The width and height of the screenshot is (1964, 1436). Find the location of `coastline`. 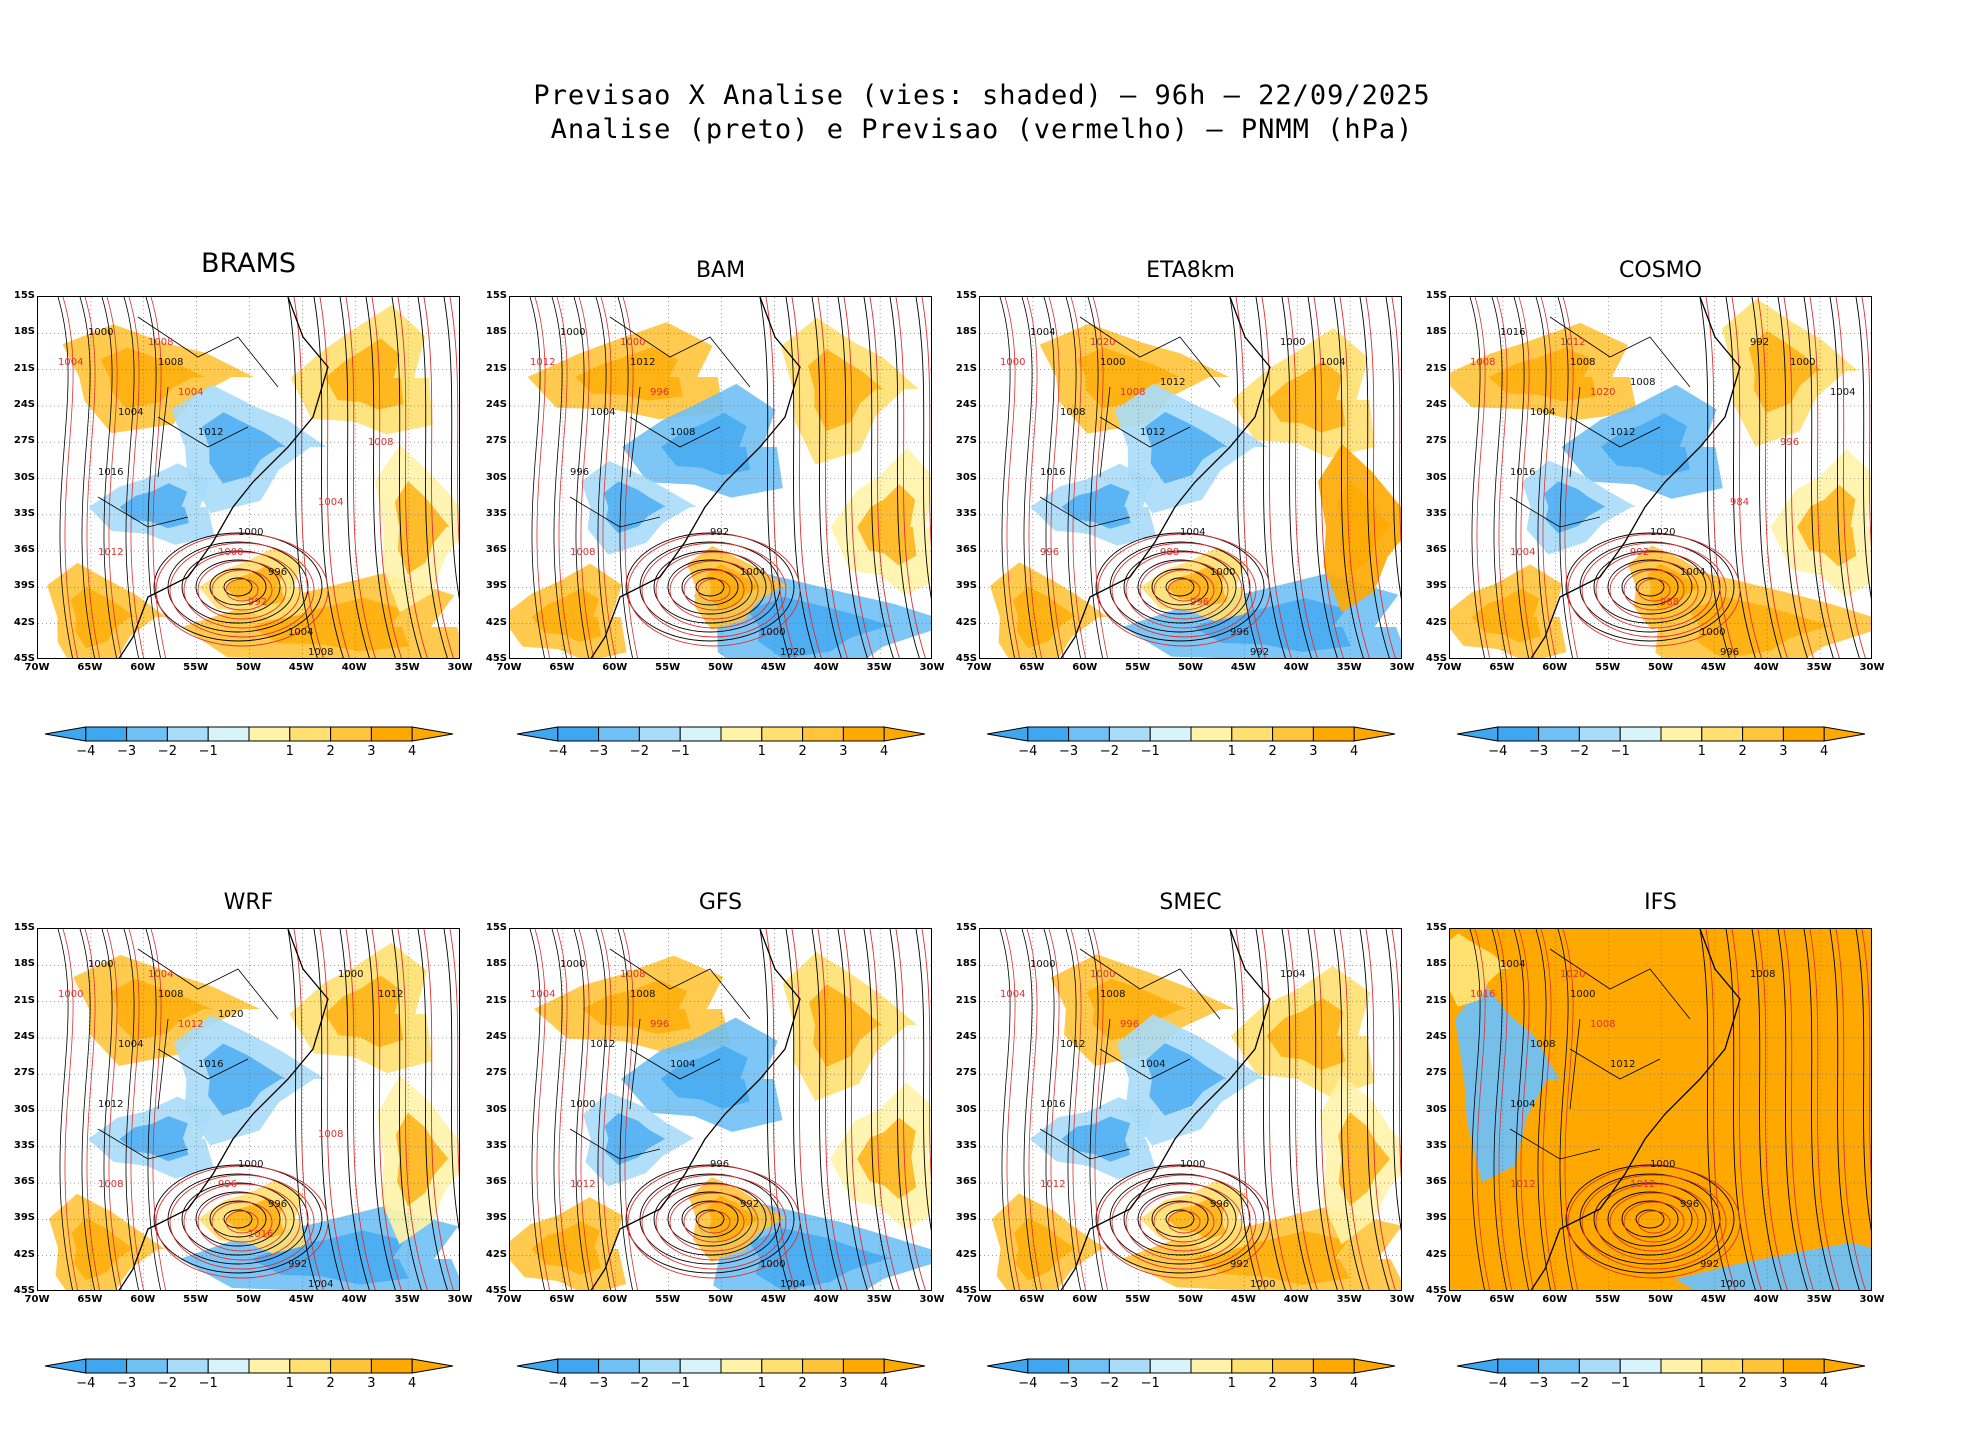

coastline is located at coordinates (1635, 477).